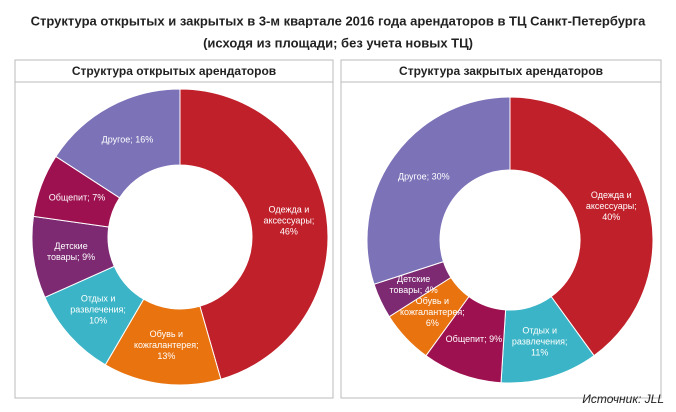 The width and height of the screenshot is (676, 412). Describe the element at coordinates (174, 71) in the screenshot. I see `panel-title: Структура открытых арендаторов` at that location.